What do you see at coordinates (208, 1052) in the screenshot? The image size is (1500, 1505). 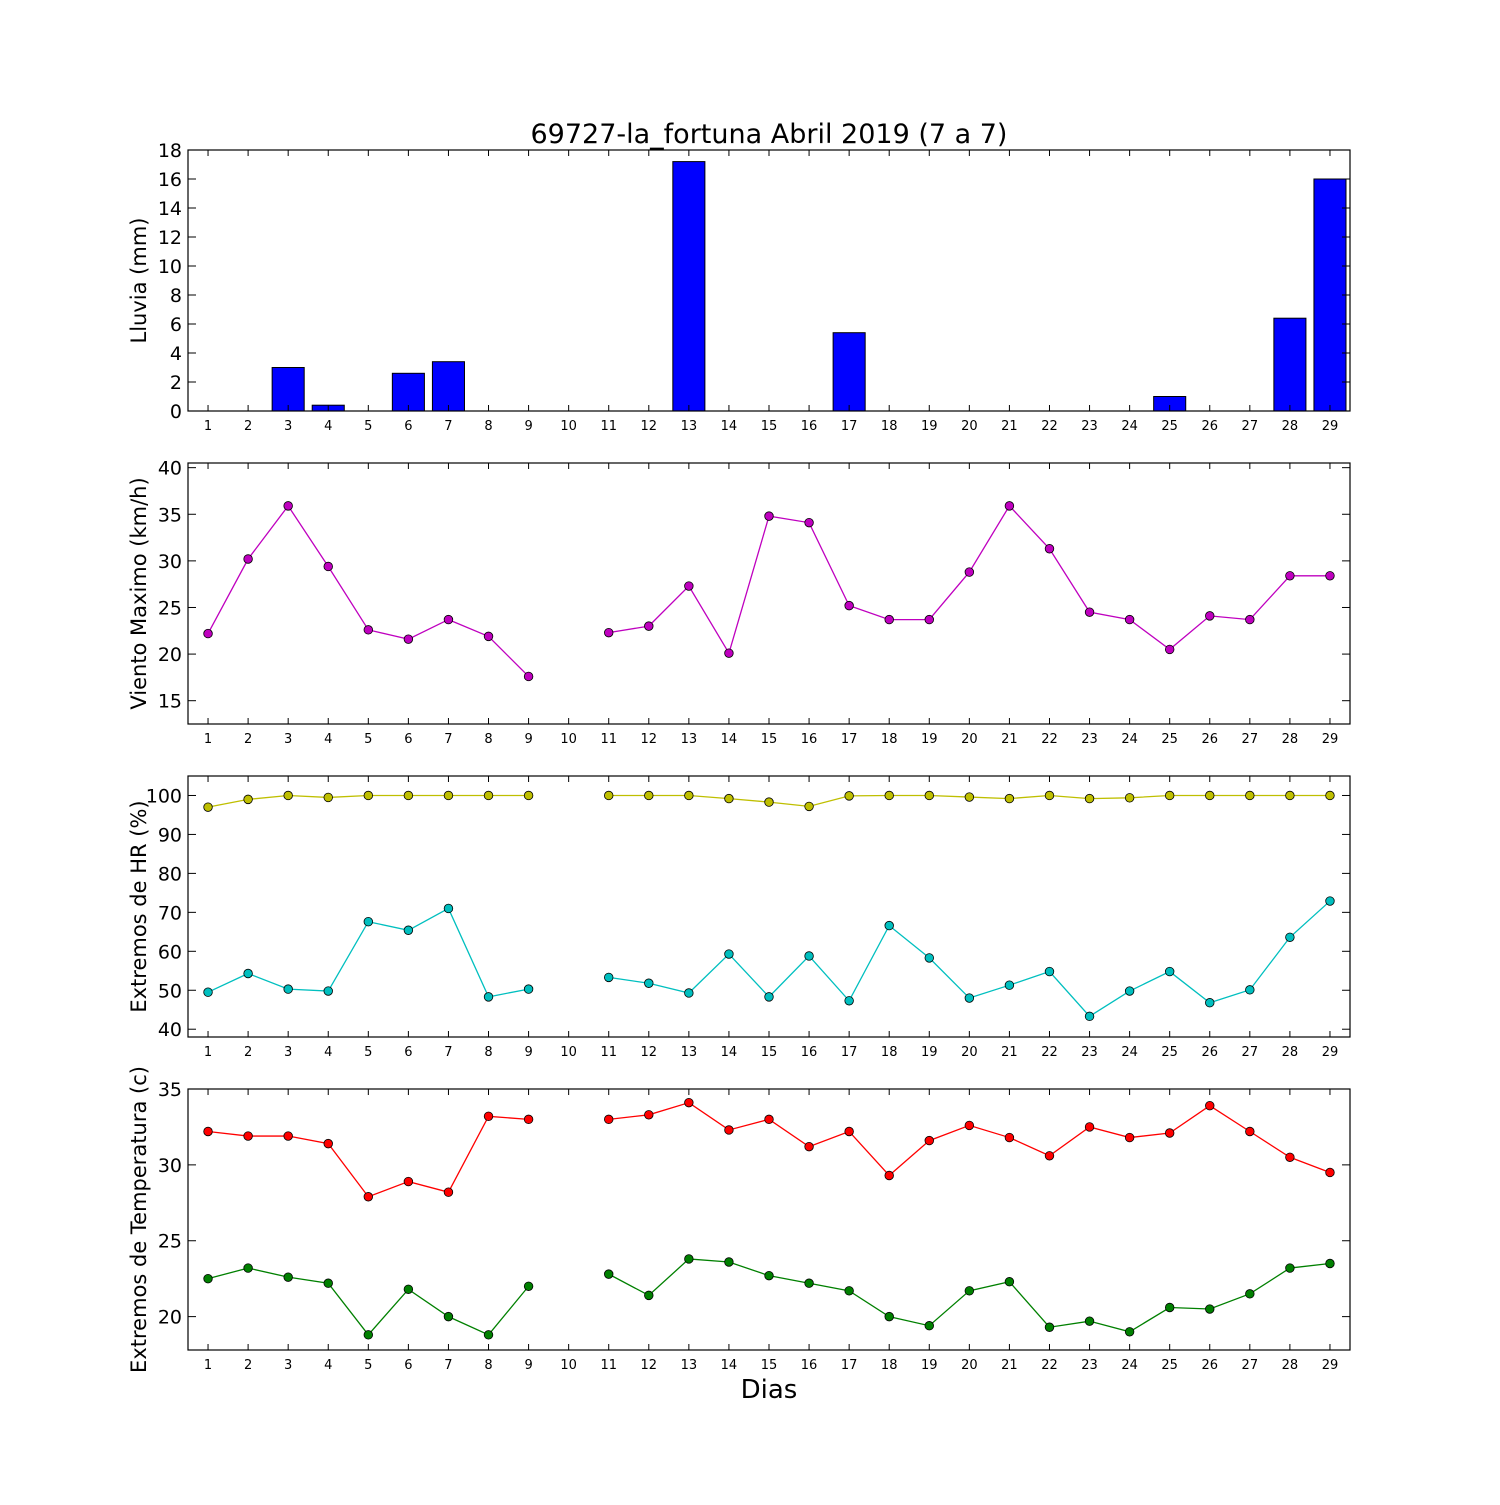 I see `humidity-x-tick-label-1: 1` at bounding box center [208, 1052].